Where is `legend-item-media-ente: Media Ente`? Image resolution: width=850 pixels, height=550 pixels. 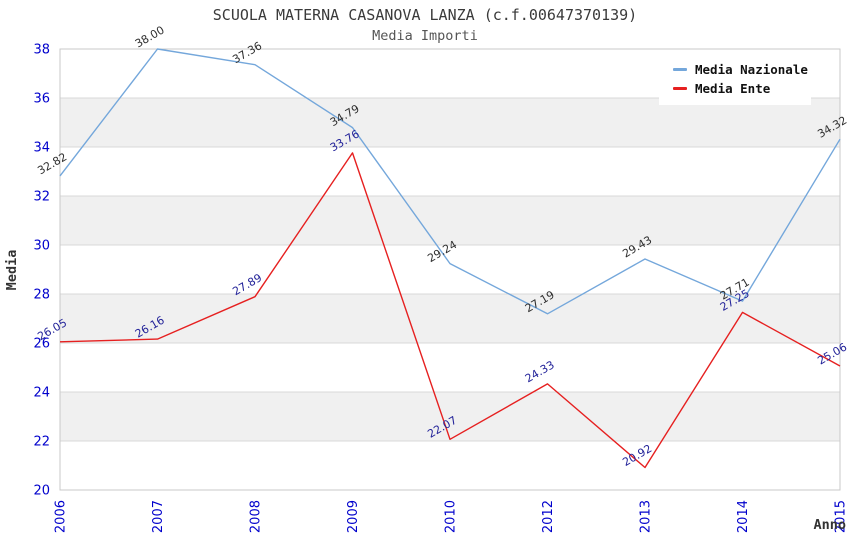 legend-item-media-ente: Media Ente is located at coordinates (738, 88).